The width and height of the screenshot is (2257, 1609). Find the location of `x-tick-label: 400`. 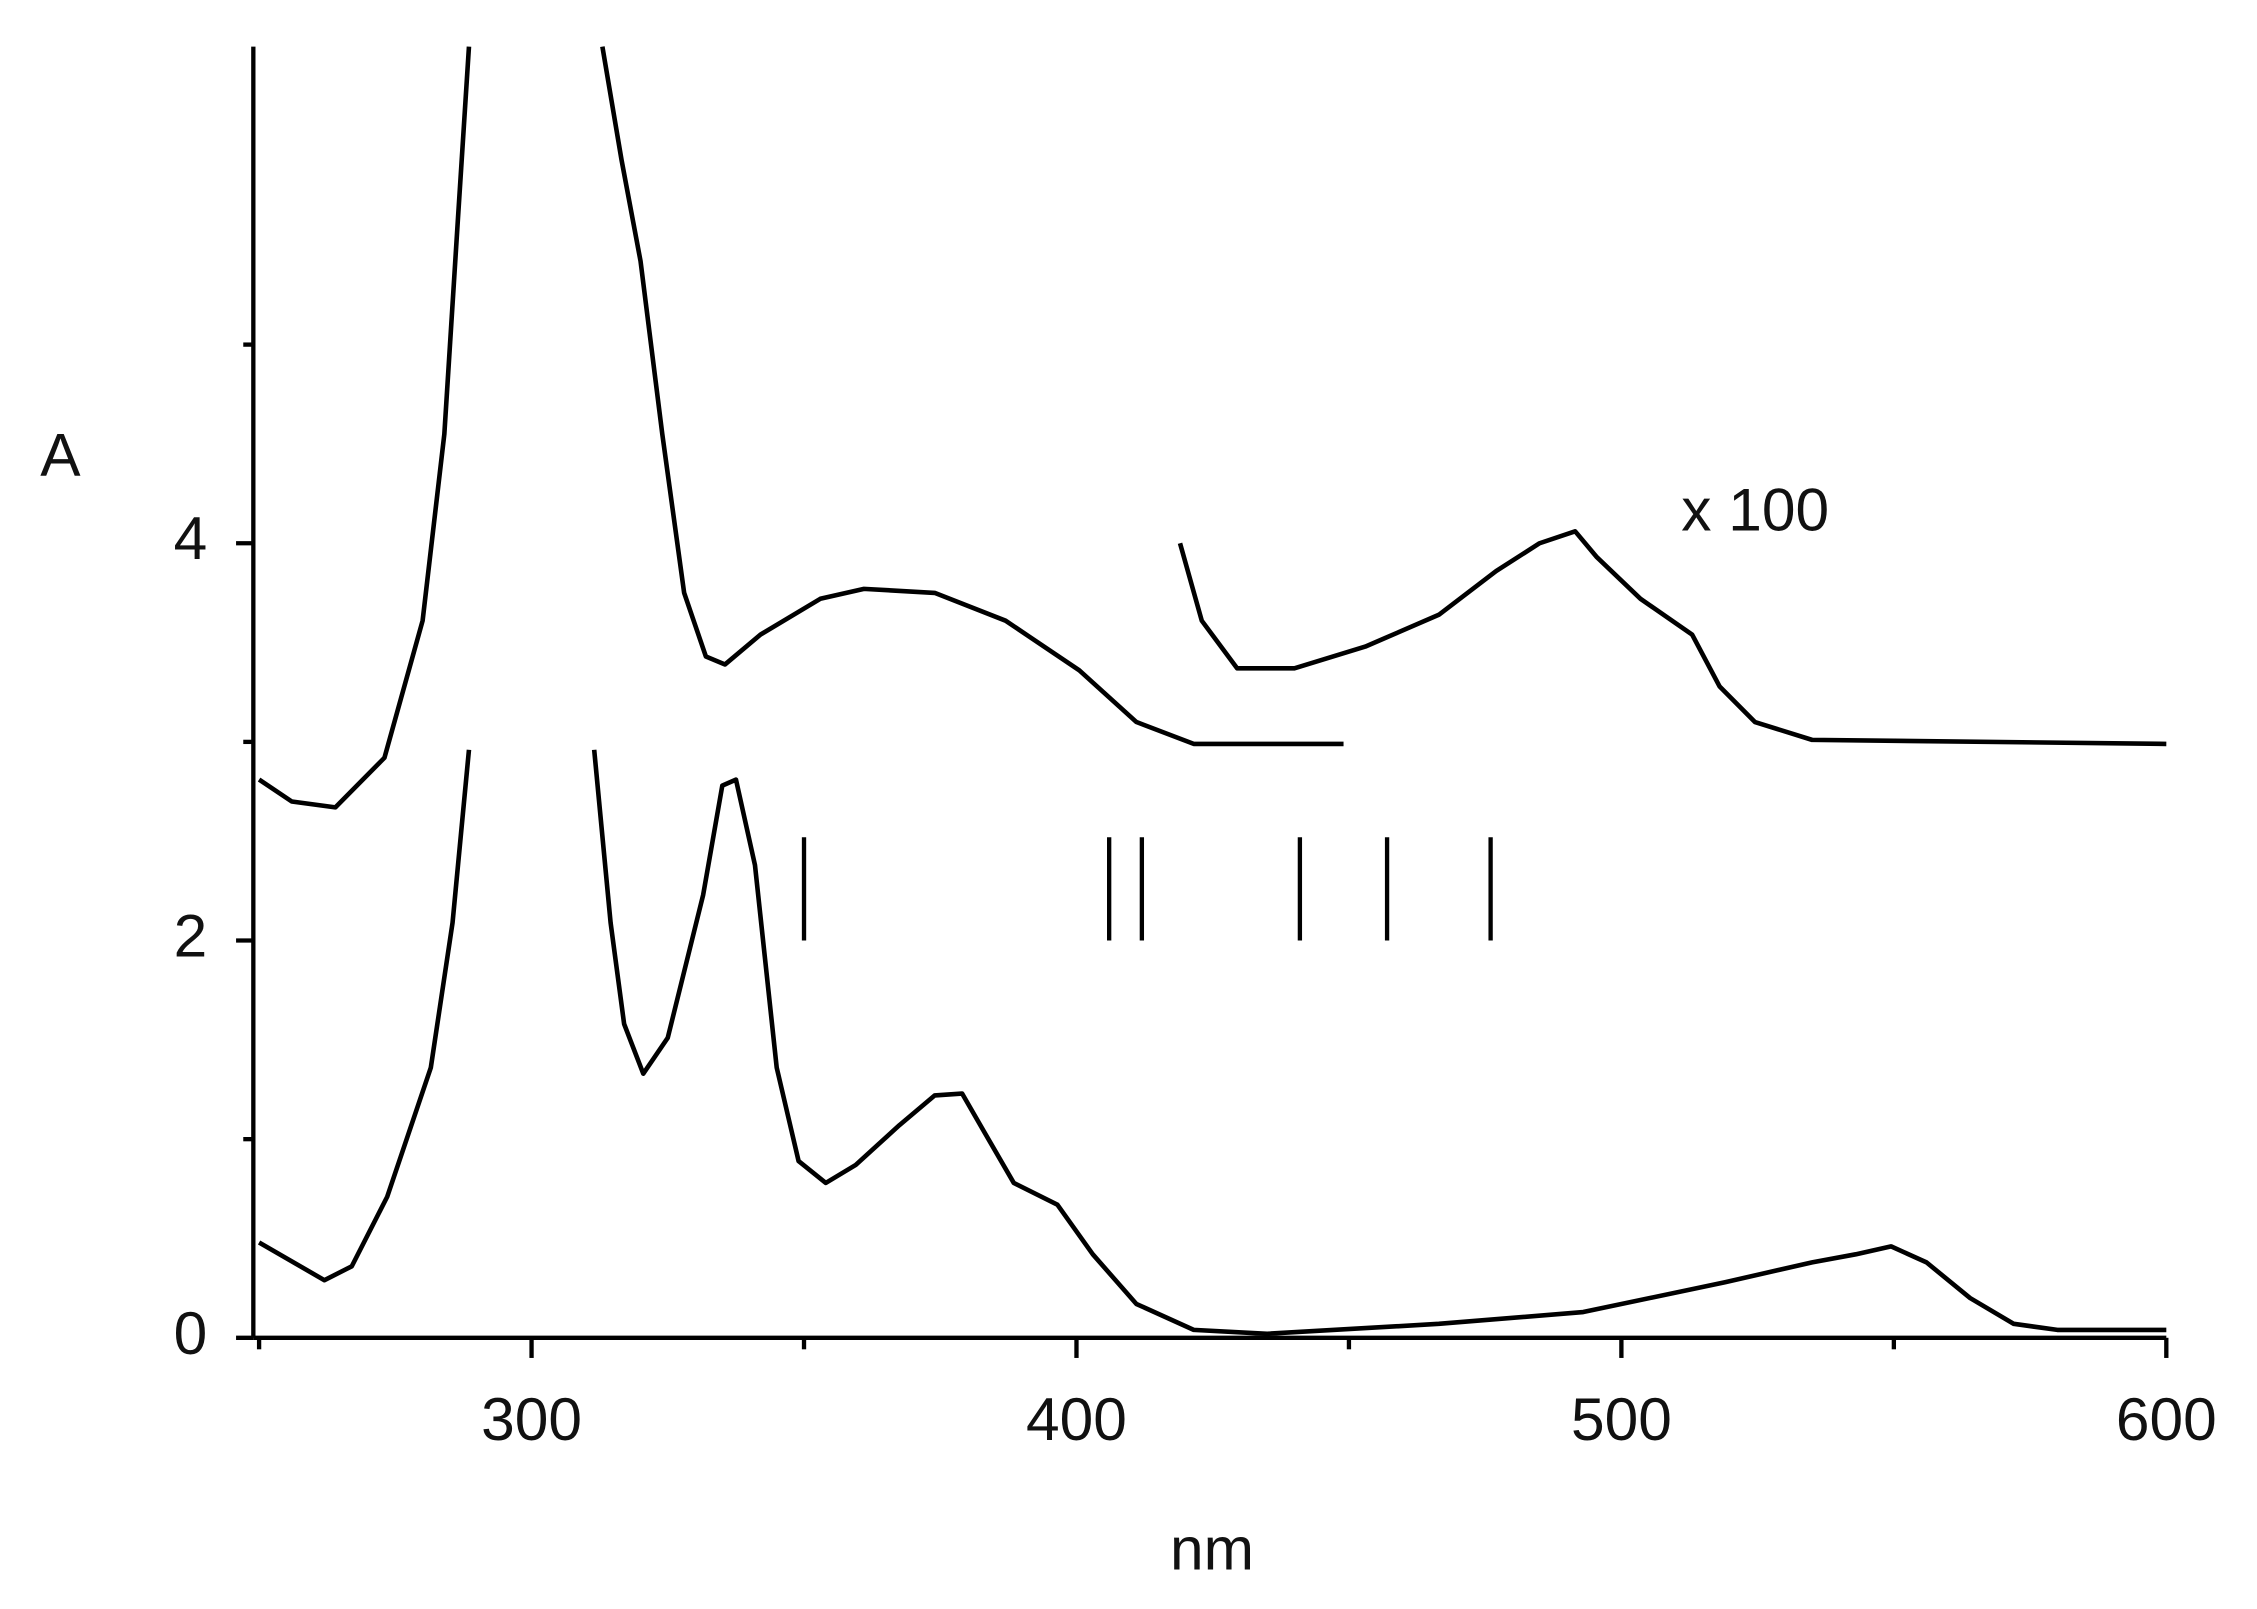

x-tick-label: 400 is located at coordinates (1076, 1419).